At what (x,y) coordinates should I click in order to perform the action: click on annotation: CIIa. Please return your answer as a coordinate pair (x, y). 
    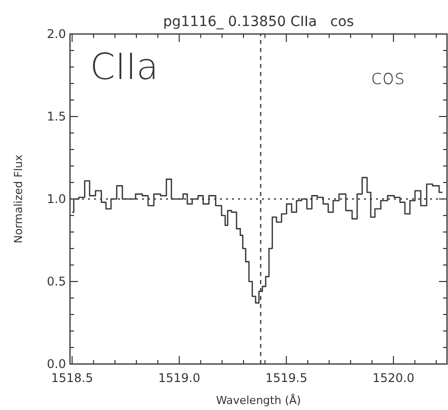
    Looking at the image, I should click on (124, 67).